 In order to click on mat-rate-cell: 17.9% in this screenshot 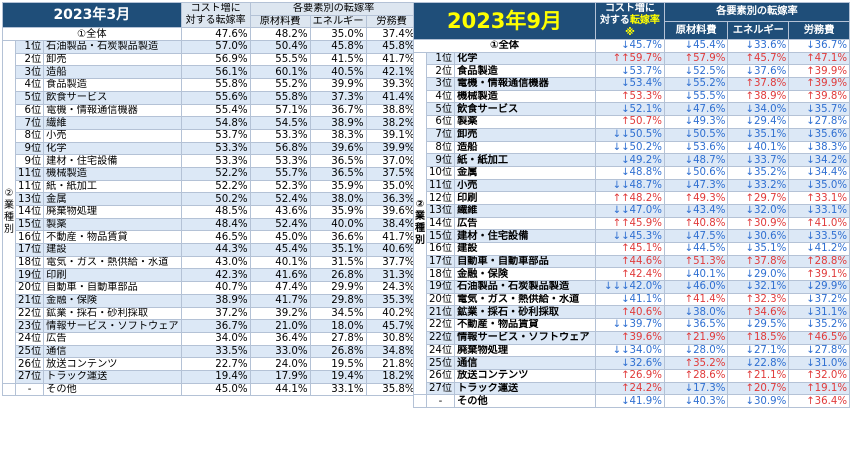, I will do `click(280, 376)`.